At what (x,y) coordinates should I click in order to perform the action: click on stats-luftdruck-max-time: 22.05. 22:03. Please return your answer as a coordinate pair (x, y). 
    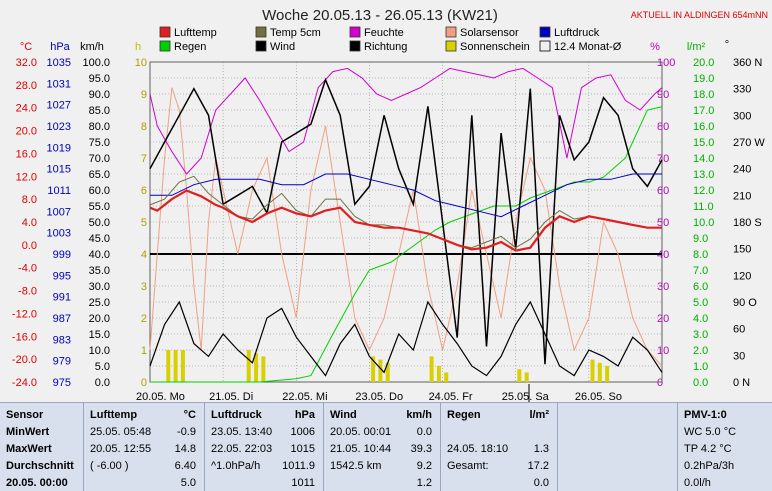
    Looking at the image, I should click on (242, 449).